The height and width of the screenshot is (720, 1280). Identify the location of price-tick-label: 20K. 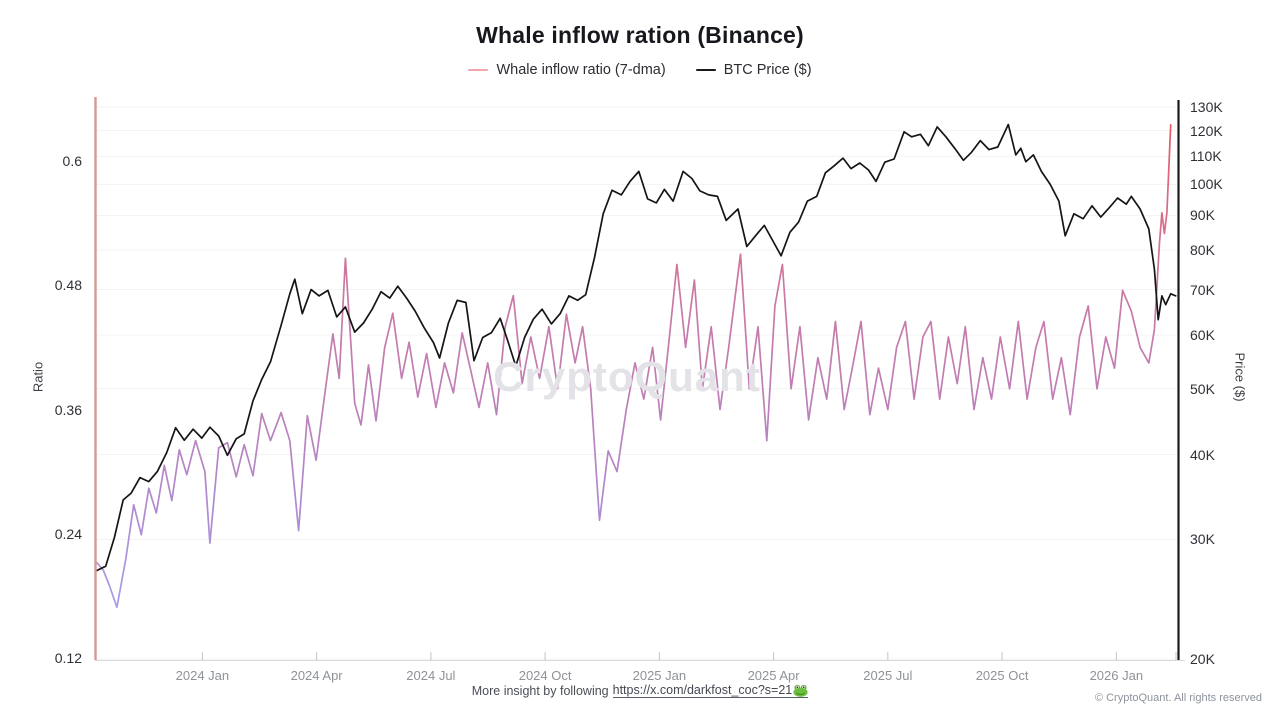
(1202, 659).